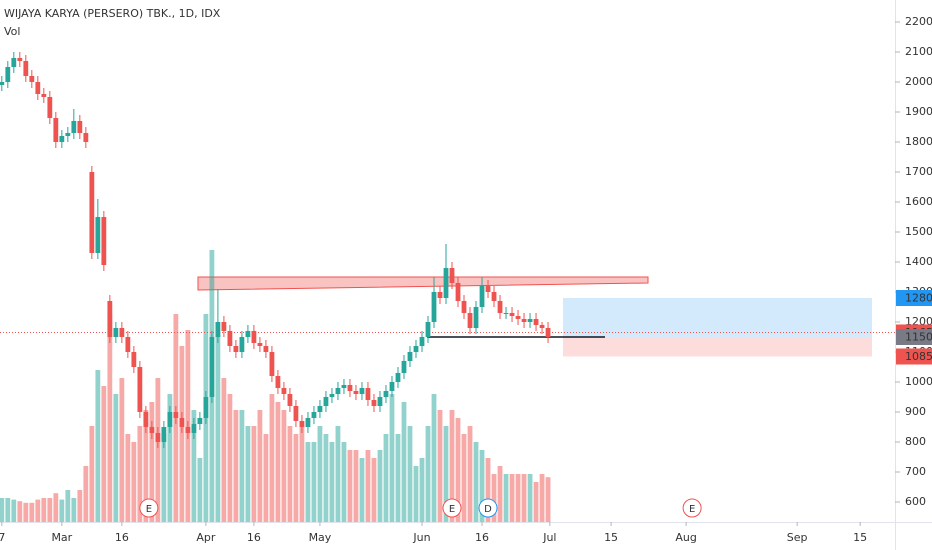  What do you see at coordinates (549, 537) in the screenshot?
I see `x-tick-label: Jul` at bounding box center [549, 537].